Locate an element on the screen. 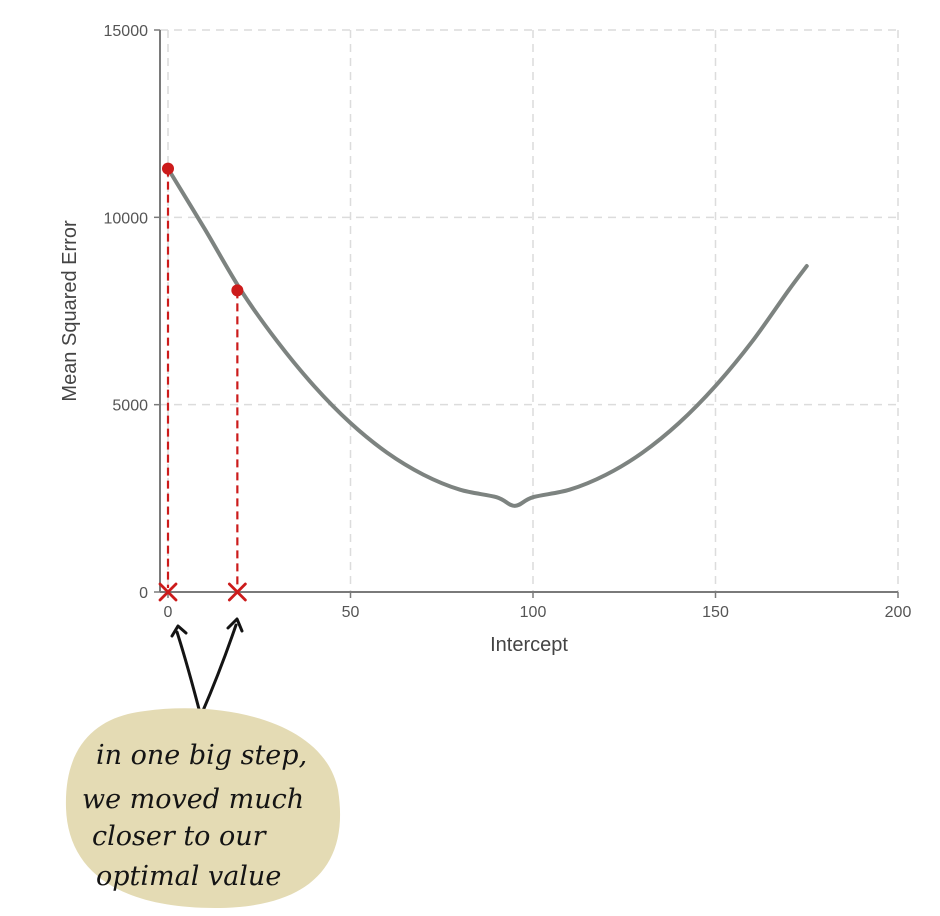  y-tick-label: 5000 is located at coordinates (130, 406).